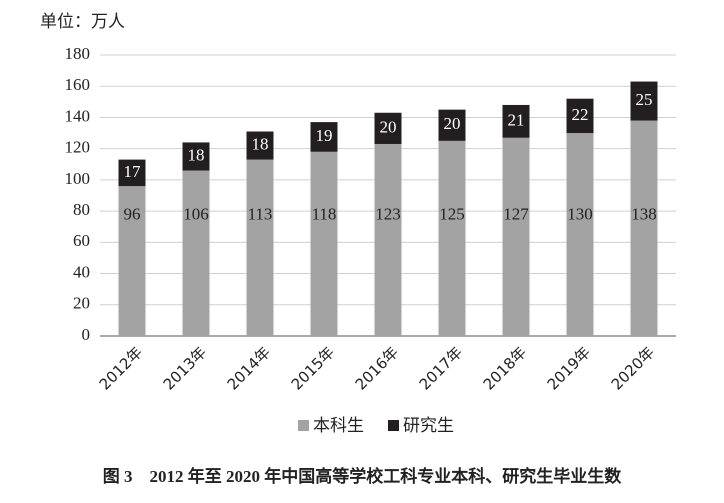 Image resolution: width=724 pixels, height=503 pixels. I want to click on value-label: 19, so click(324, 135).